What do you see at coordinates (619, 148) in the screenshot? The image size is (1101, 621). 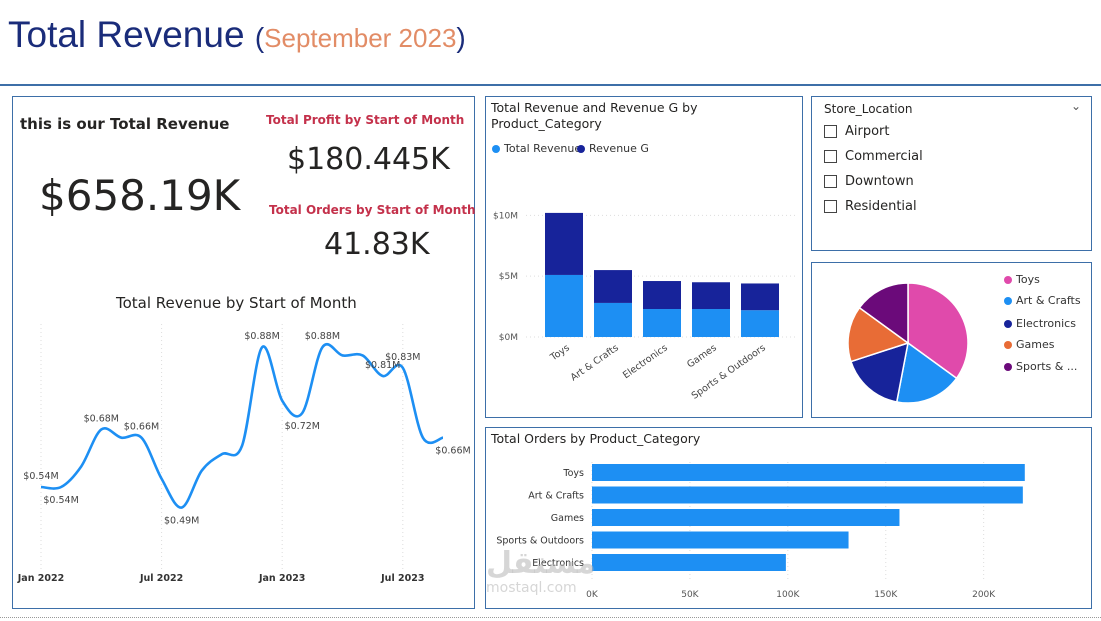 I see `legend-label-revenue-g: Revenue G` at bounding box center [619, 148].